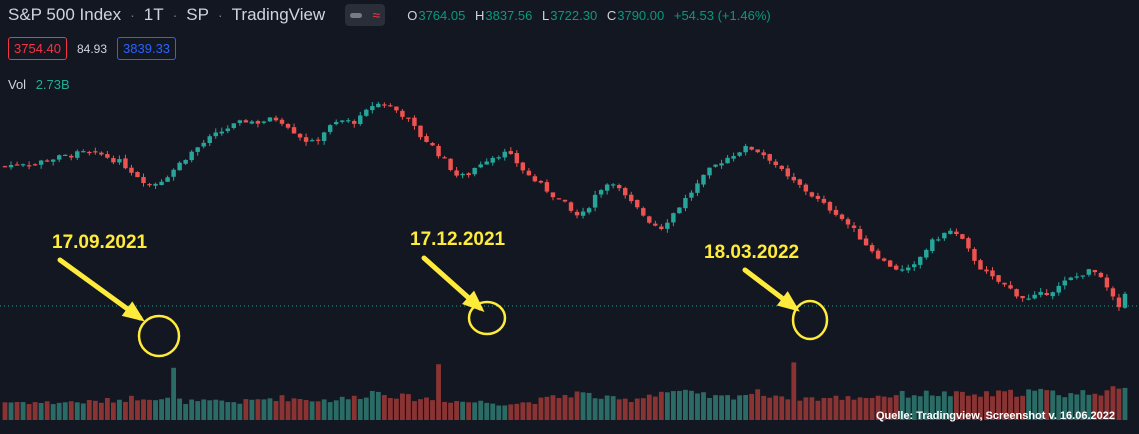  I want to click on volume-legend: Vol 2.73B, so click(39, 84).